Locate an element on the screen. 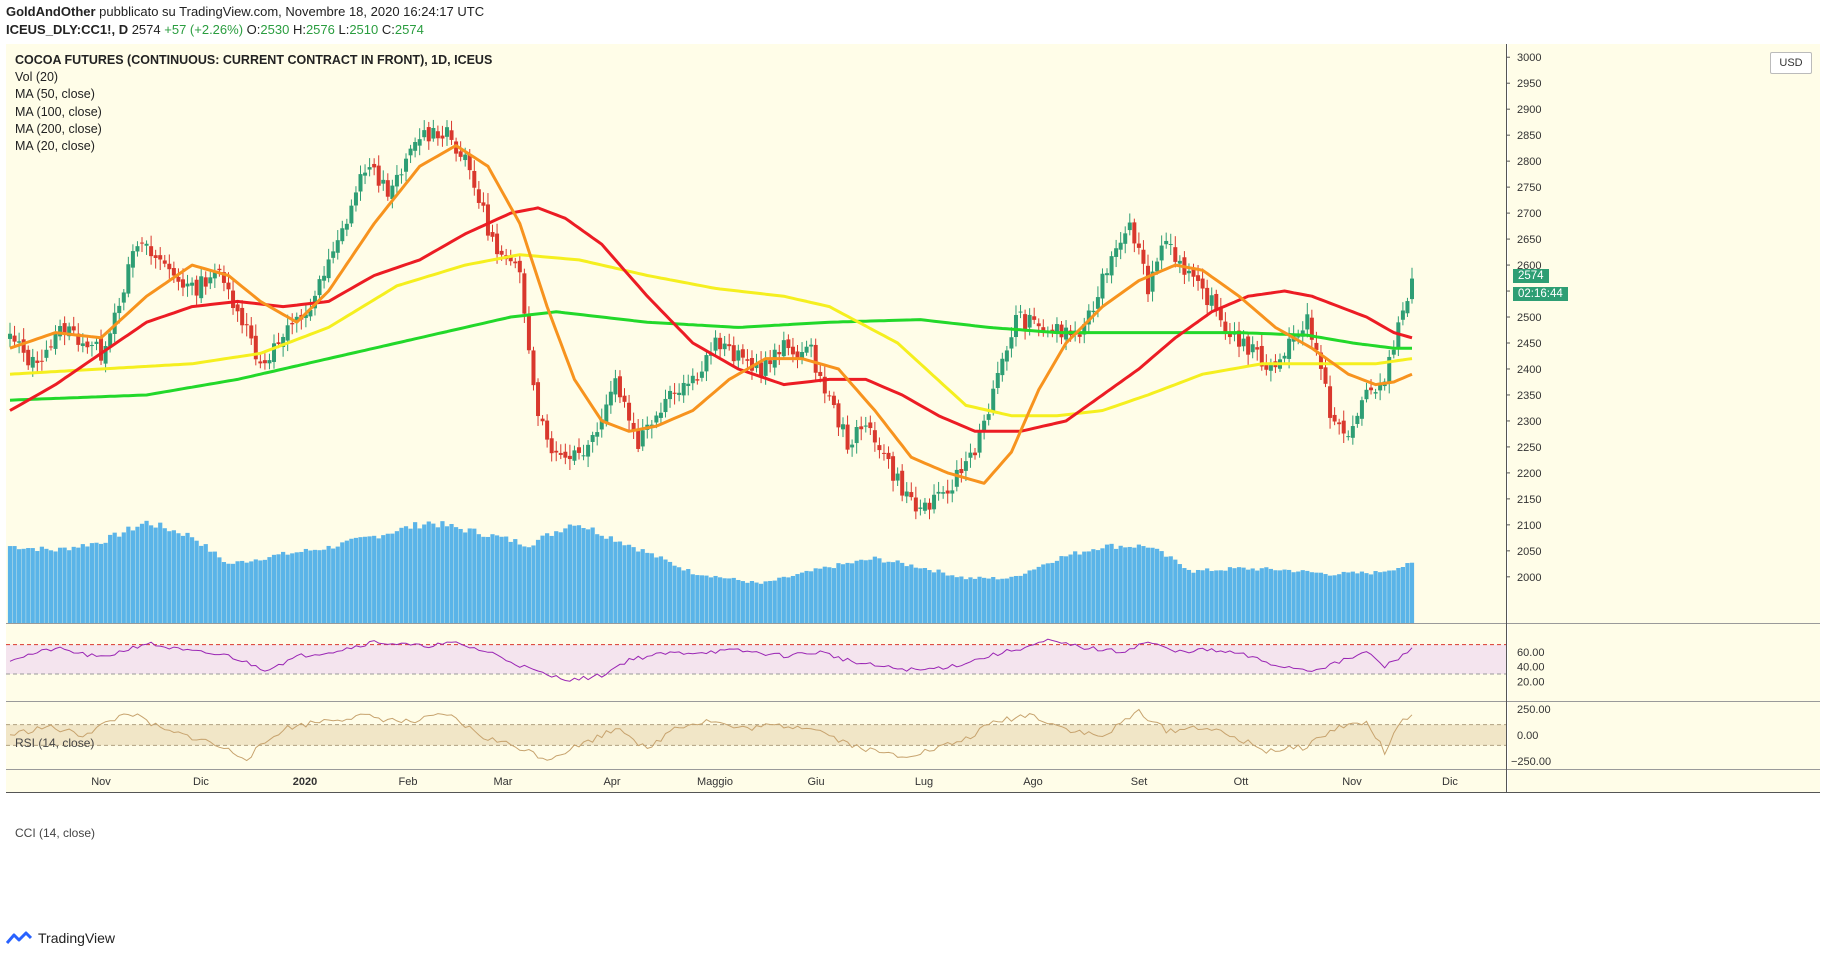 This screenshot has width=1828, height=955. legend-ma100: MA (100, close) is located at coordinates (58, 111).